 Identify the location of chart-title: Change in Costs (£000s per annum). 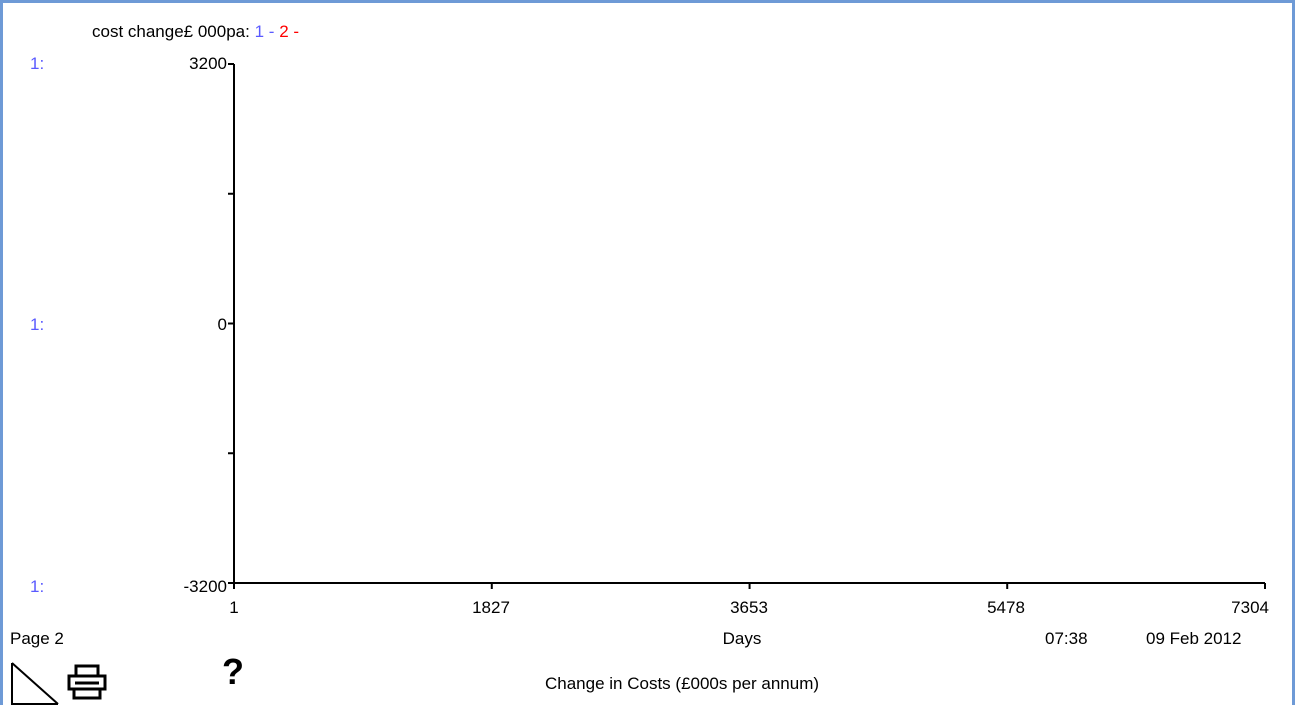
(682, 683).